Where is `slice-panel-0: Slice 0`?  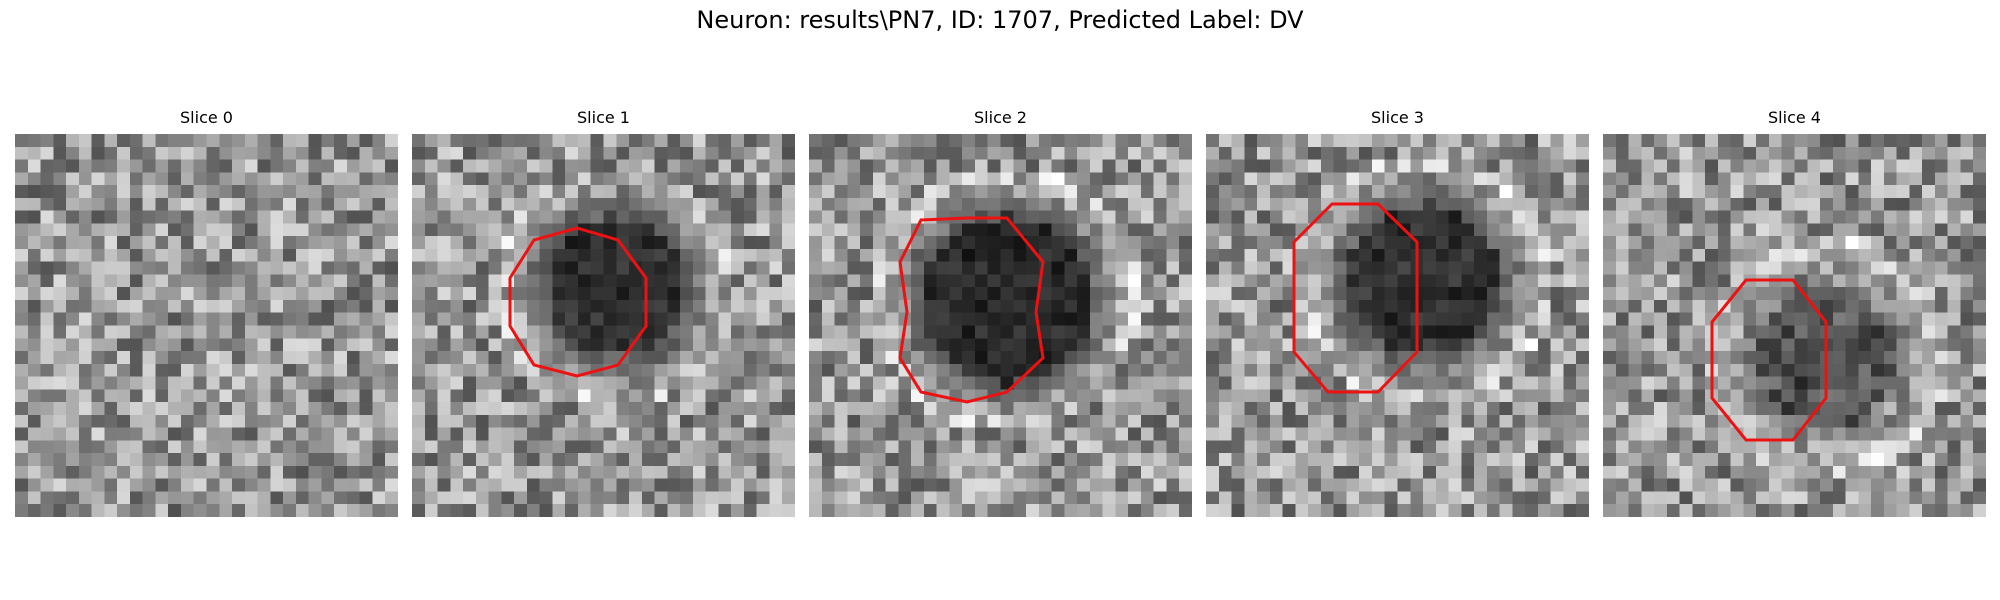 slice-panel-0: Slice 0 is located at coordinates (206, 313).